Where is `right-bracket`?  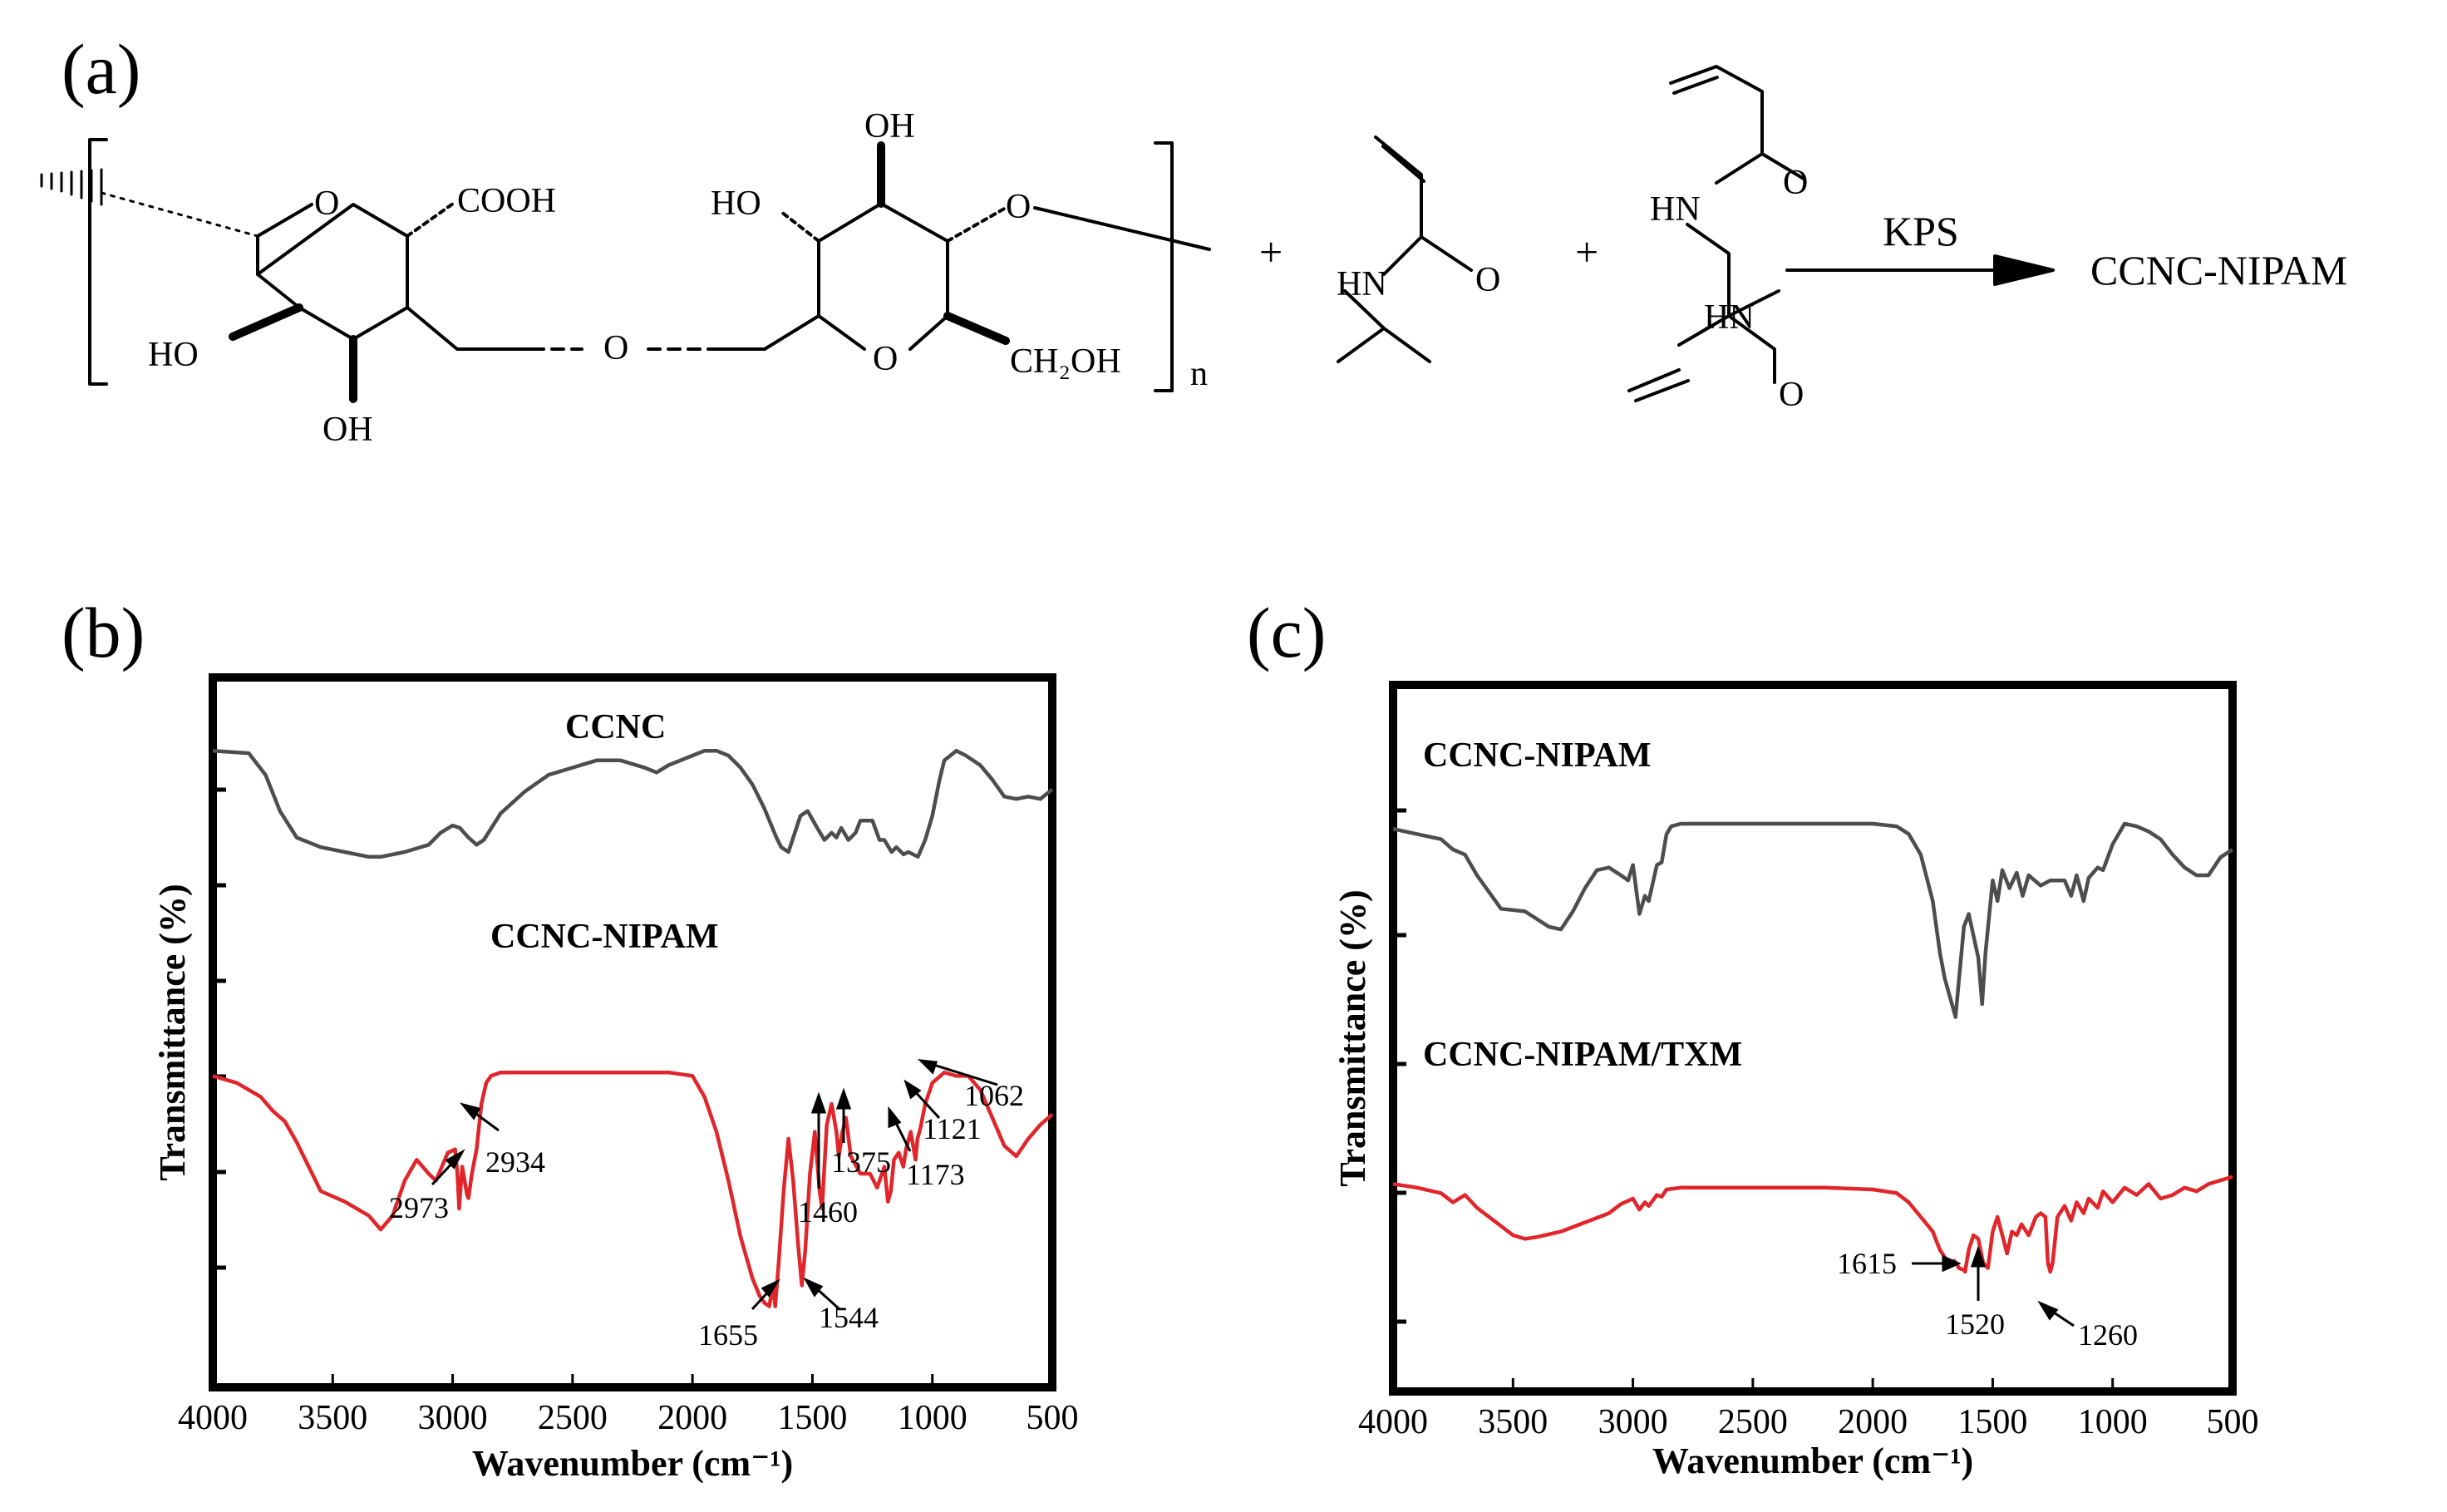
right-bracket is located at coordinates (1164, 267).